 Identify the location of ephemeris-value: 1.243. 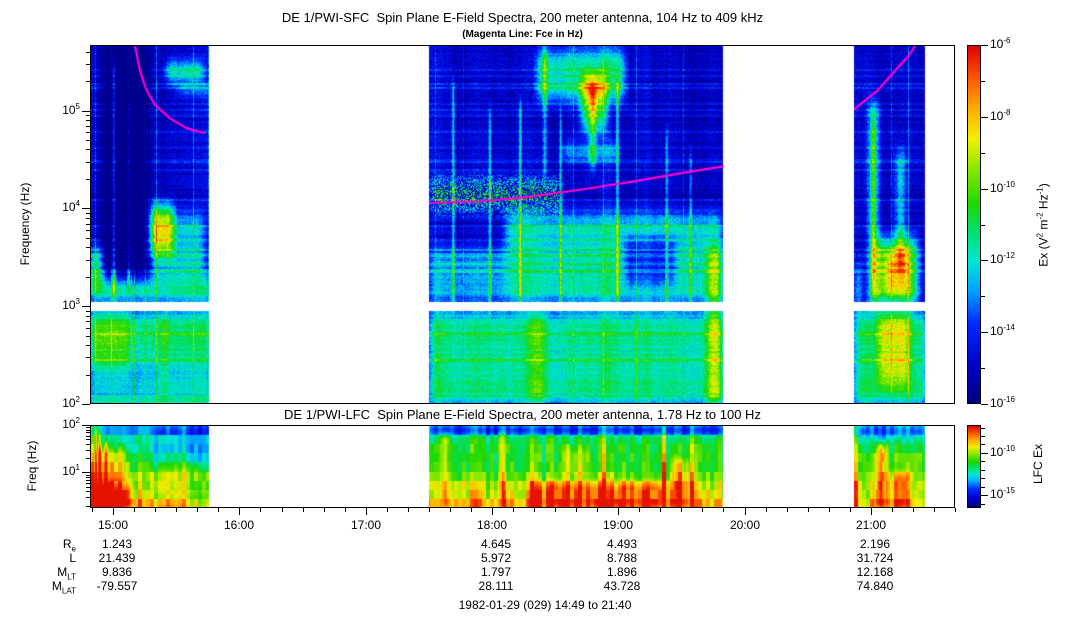
(117, 544).